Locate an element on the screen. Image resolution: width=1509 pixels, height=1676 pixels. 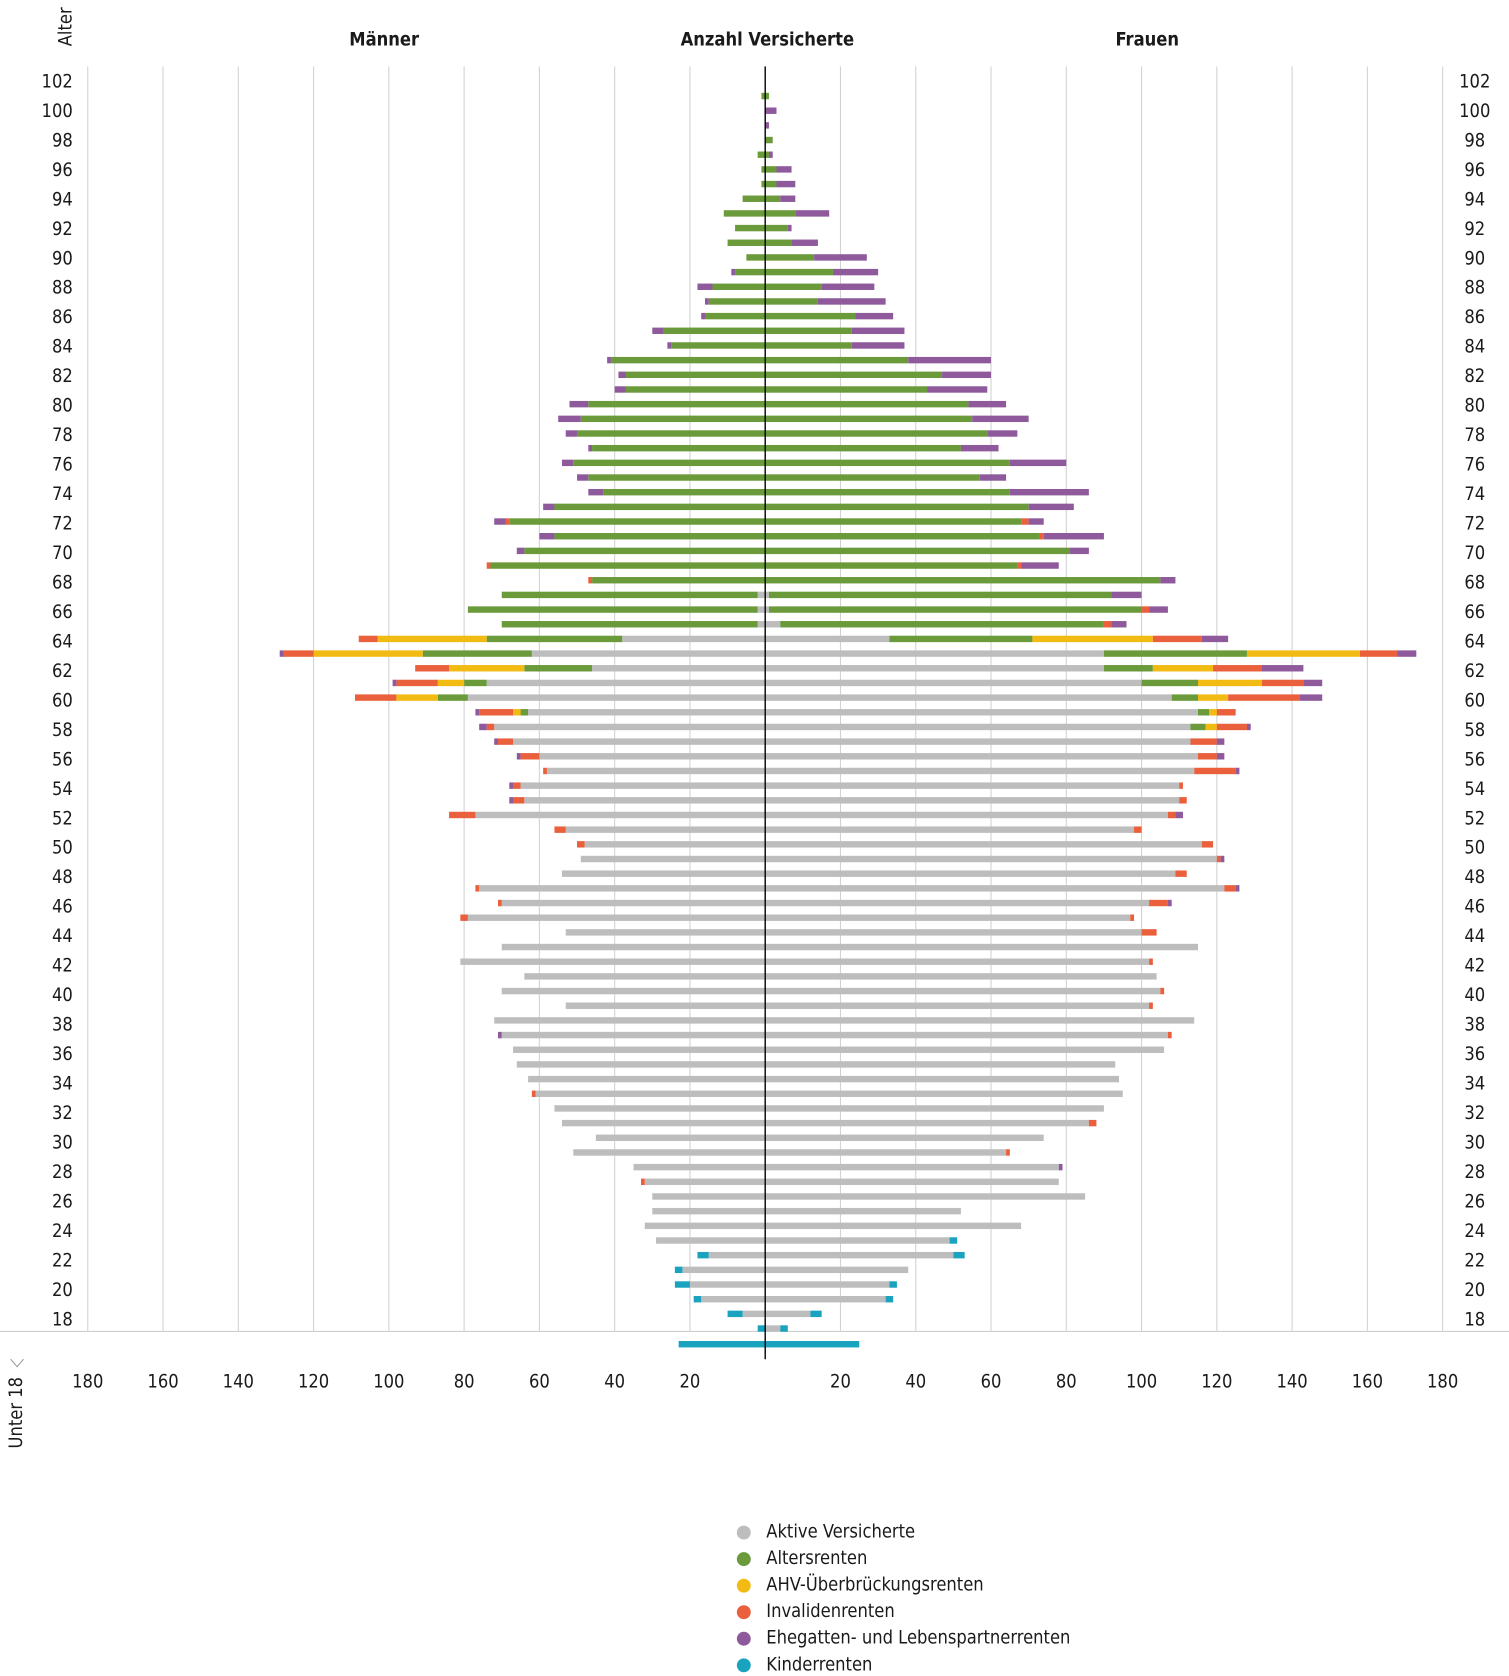
x-tick-label: 60 is located at coordinates (991, 1382).